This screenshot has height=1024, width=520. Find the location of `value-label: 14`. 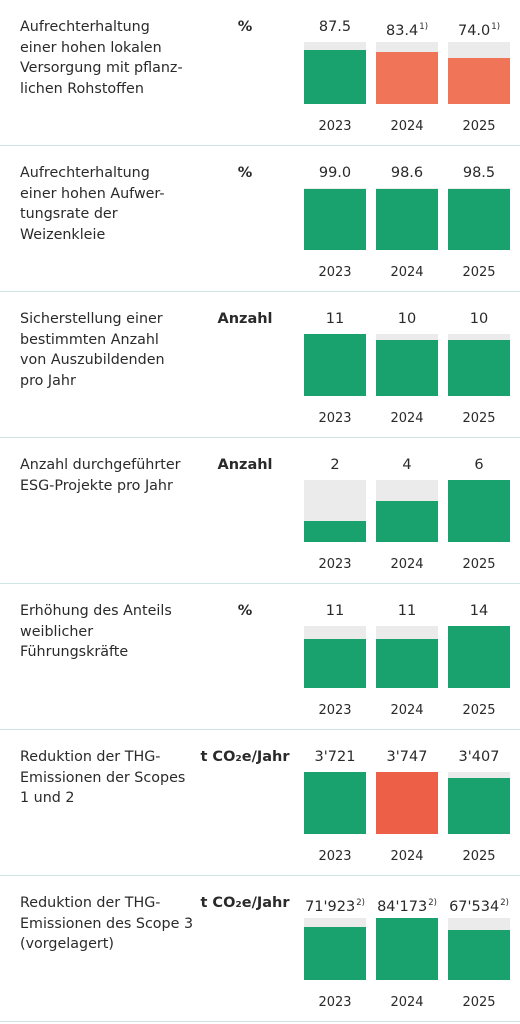

value-label: 14 is located at coordinates (479, 611).